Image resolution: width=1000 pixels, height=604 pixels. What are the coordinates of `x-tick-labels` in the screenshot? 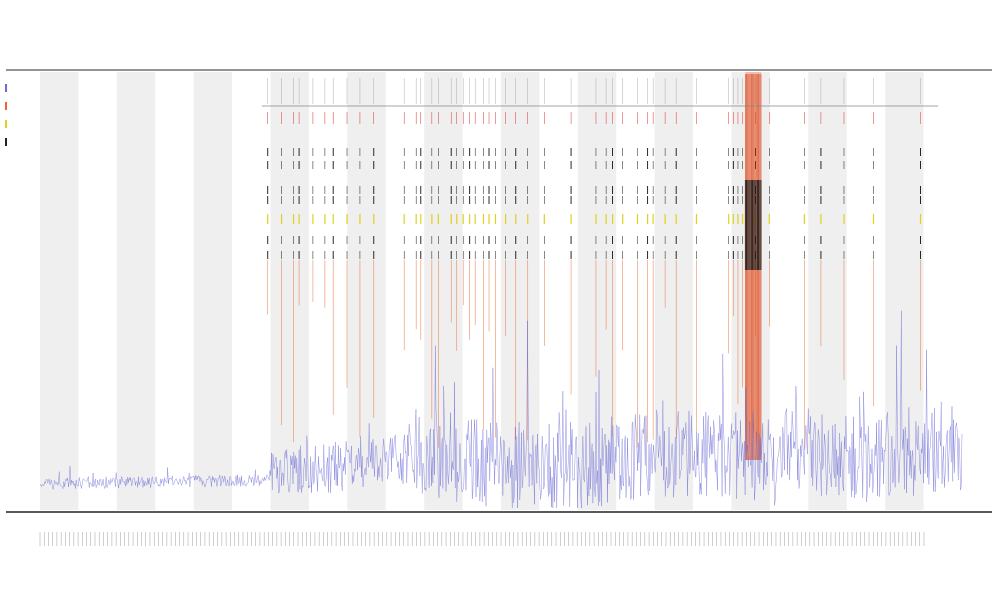 It's located at (482, 539).